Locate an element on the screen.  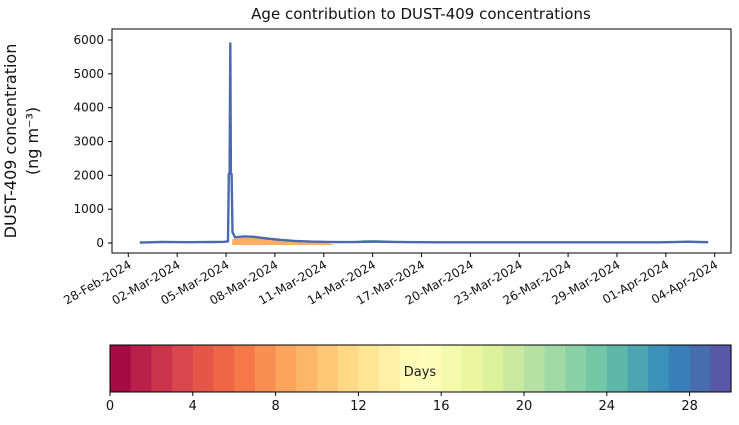
colorbar-tick-label: 4 is located at coordinates (193, 406).